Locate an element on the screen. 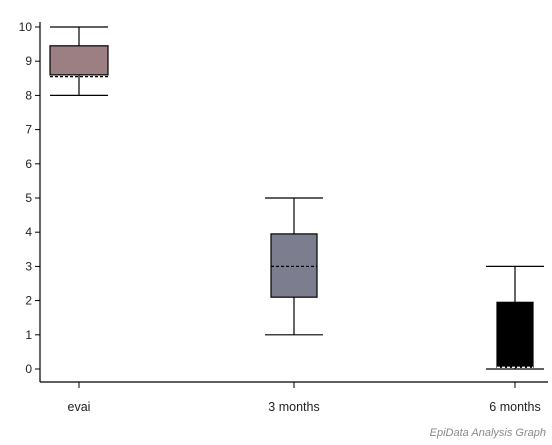 Image resolution: width=552 pixels, height=445 pixels. x-category-label: 6 months is located at coordinates (514, 407).